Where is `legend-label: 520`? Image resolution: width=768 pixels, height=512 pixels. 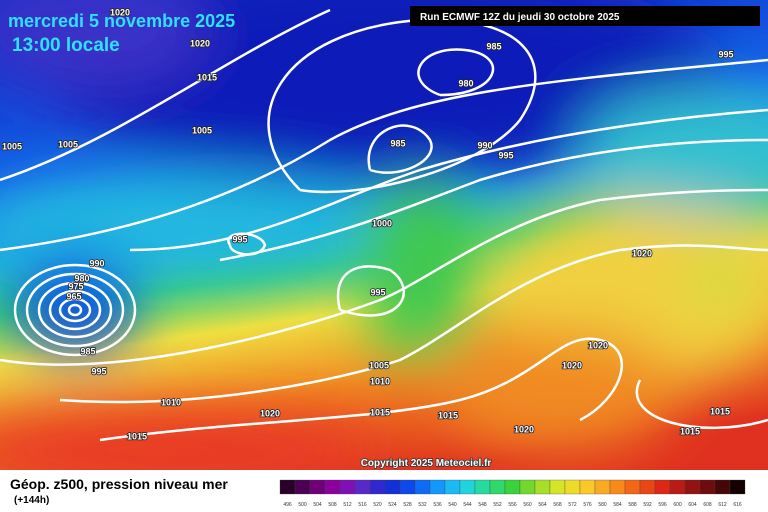 legend-label: 520 is located at coordinates (377, 505).